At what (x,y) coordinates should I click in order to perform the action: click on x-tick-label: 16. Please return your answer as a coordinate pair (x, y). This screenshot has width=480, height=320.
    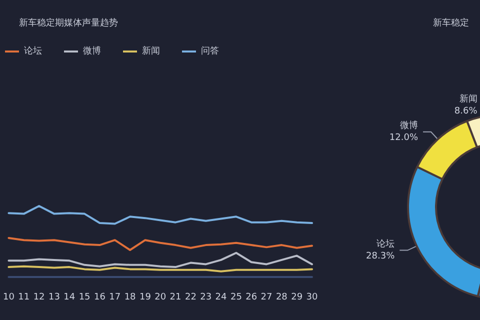
    Looking at the image, I should click on (100, 297).